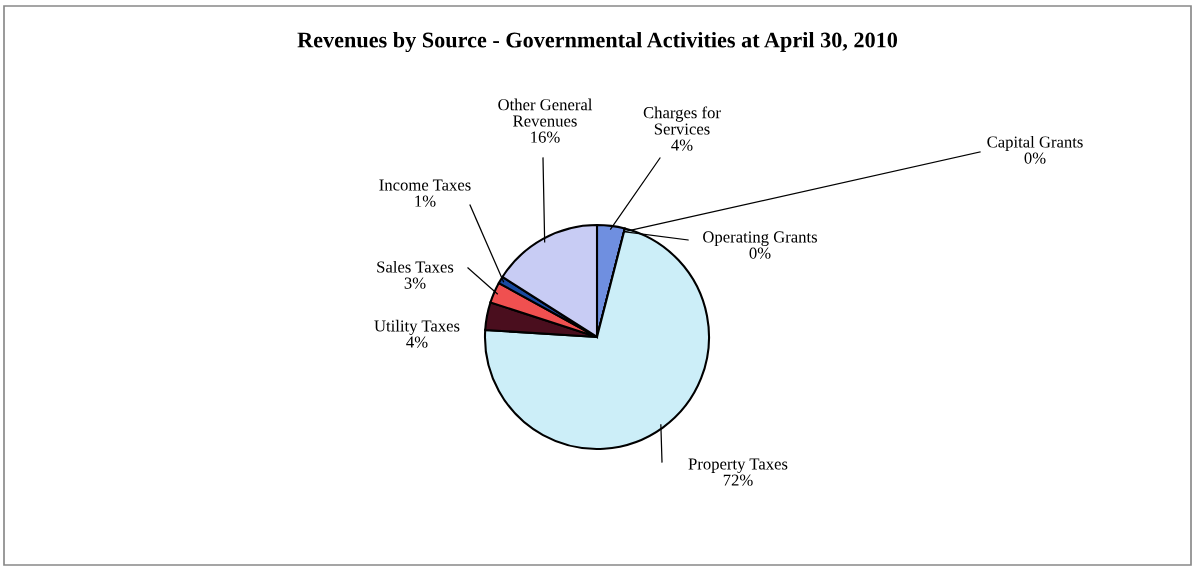 The image size is (1195, 567). What do you see at coordinates (425, 201) in the screenshot?
I see `data-label: 1%` at bounding box center [425, 201].